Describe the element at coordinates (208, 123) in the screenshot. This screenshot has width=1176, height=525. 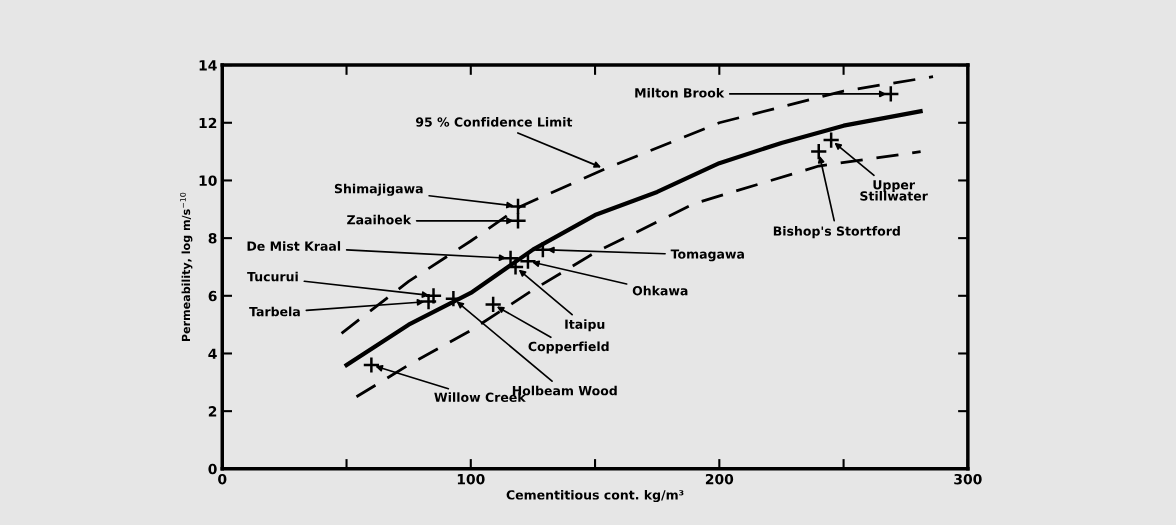
I see `y-tick-label: 12` at that location.